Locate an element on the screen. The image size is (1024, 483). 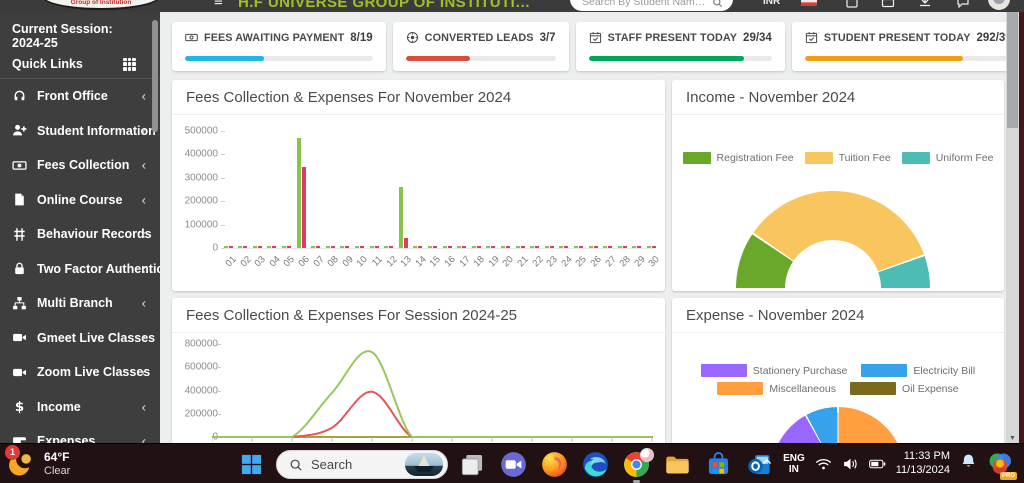
sidebar-item-student-information: Student Information ‹ is located at coordinates (80, 131).